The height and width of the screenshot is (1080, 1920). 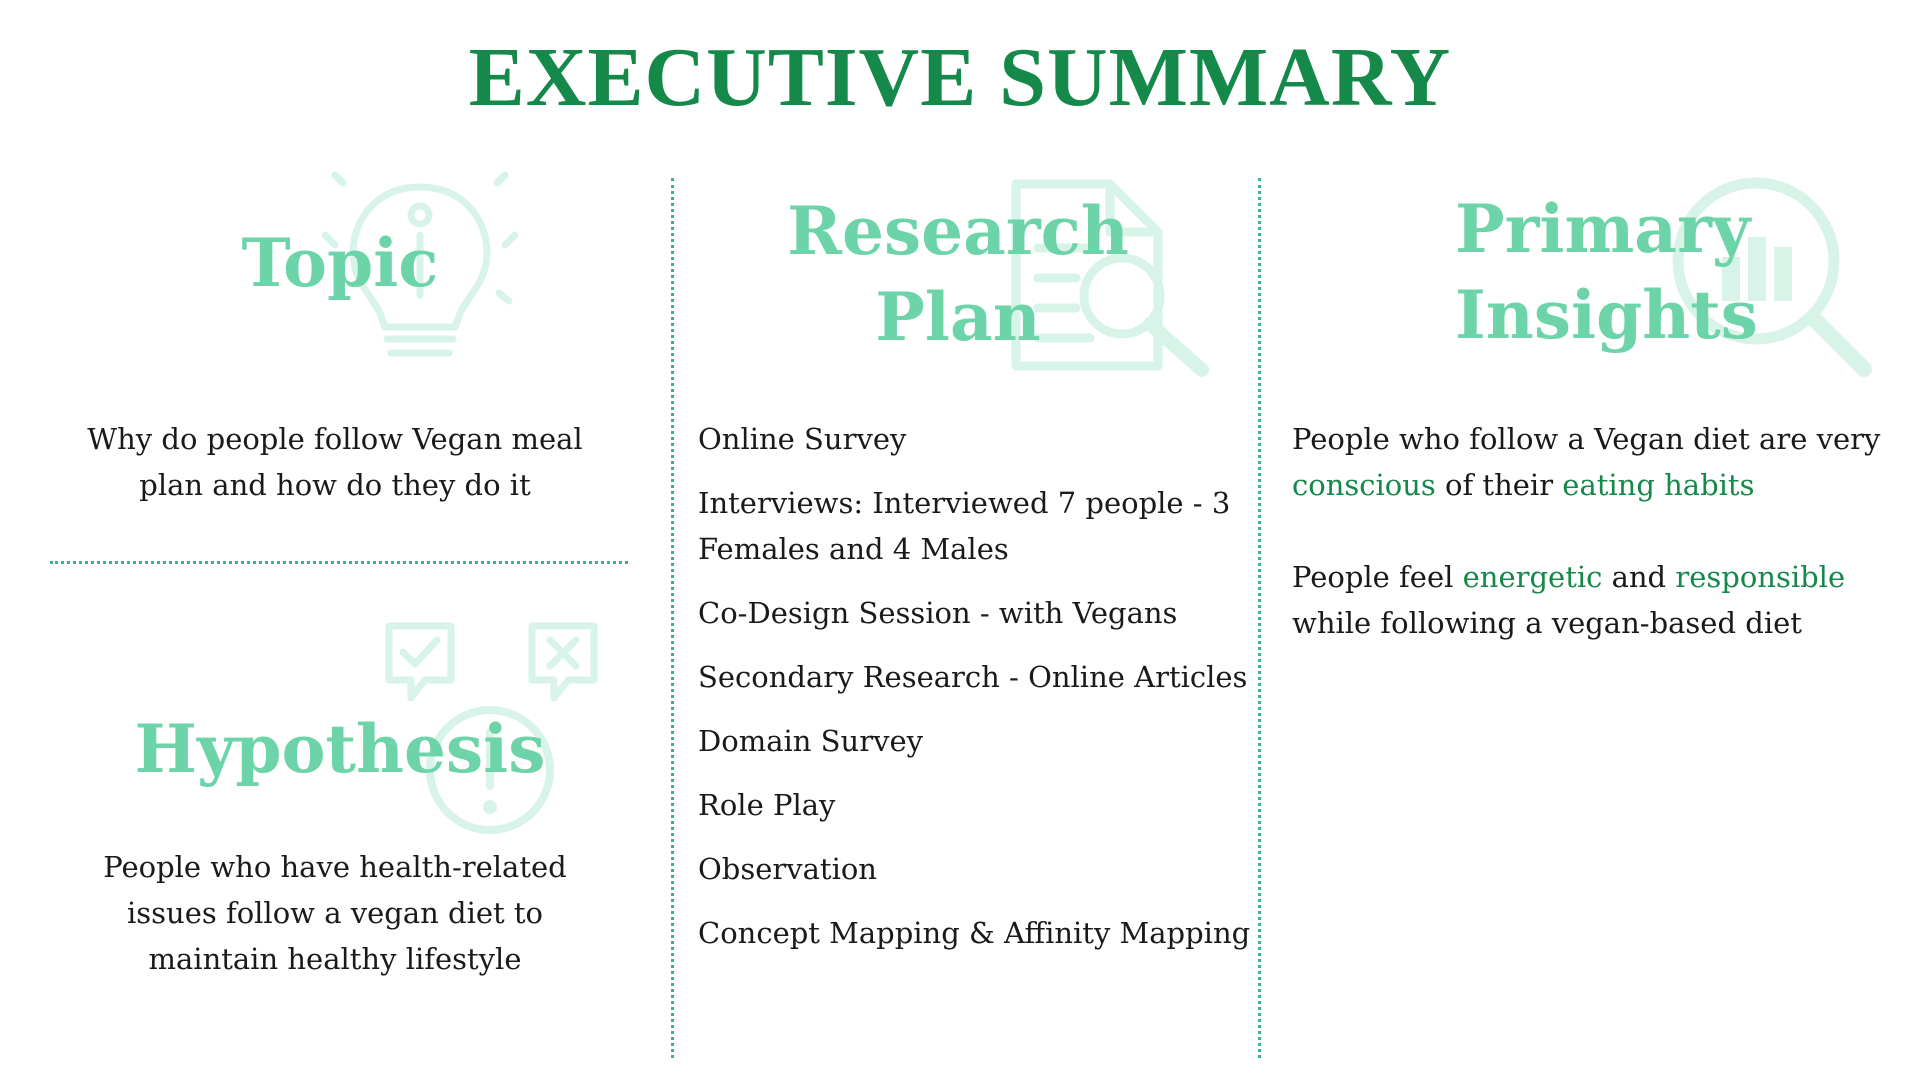 I want to click on insight-text: of their, so click(x=1499, y=485).